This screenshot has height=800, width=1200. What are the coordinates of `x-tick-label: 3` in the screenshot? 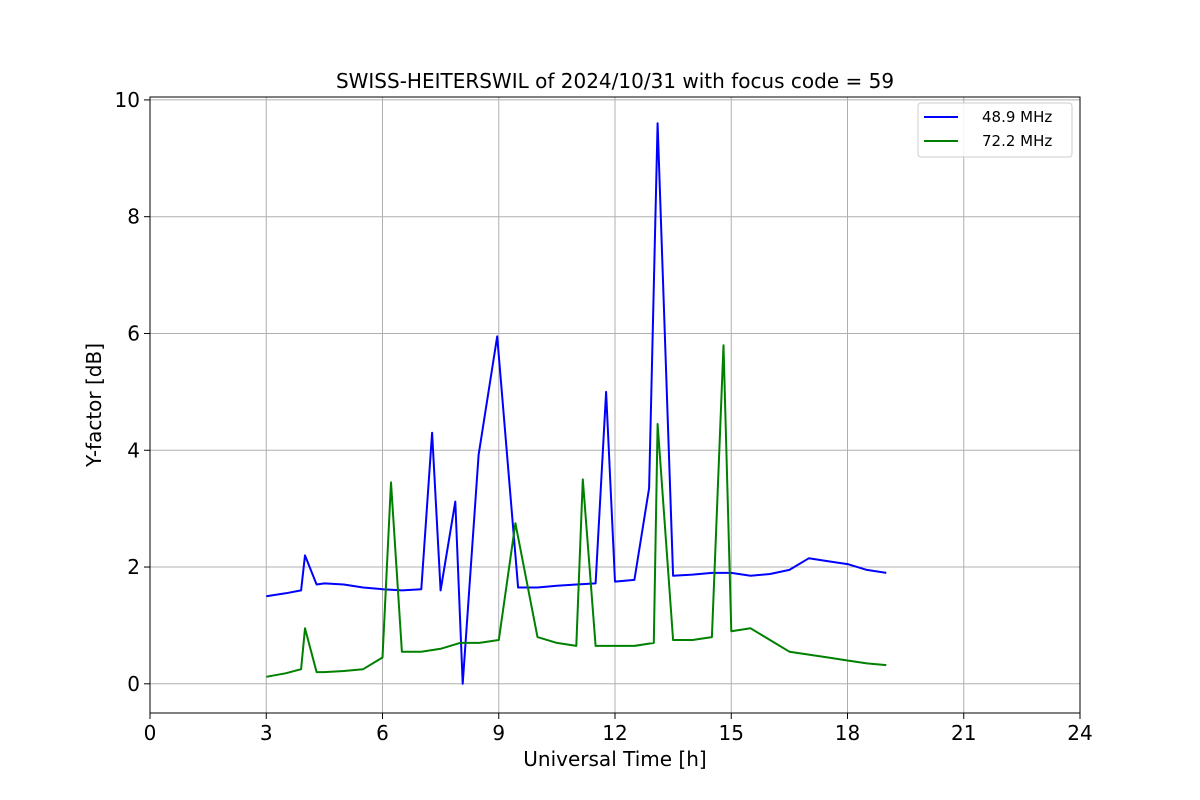 It's located at (266, 733).